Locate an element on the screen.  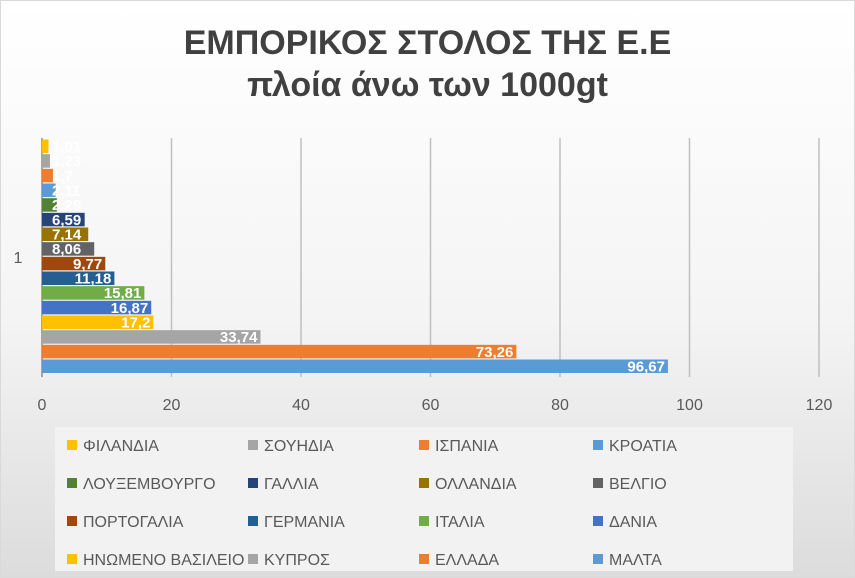
legend-label-5: ΓΑΛΛΙΑ is located at coordinates (291, 484).